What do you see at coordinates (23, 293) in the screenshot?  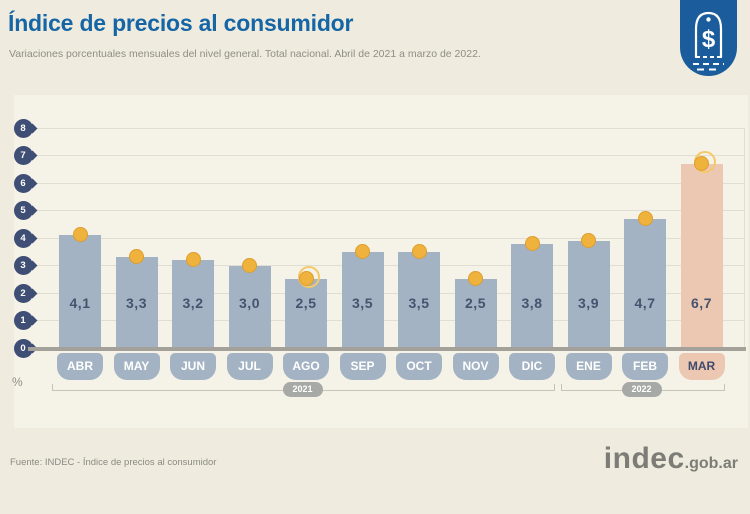 I see `y-axis-tick-2: 2` at bounding box center [23, 293].